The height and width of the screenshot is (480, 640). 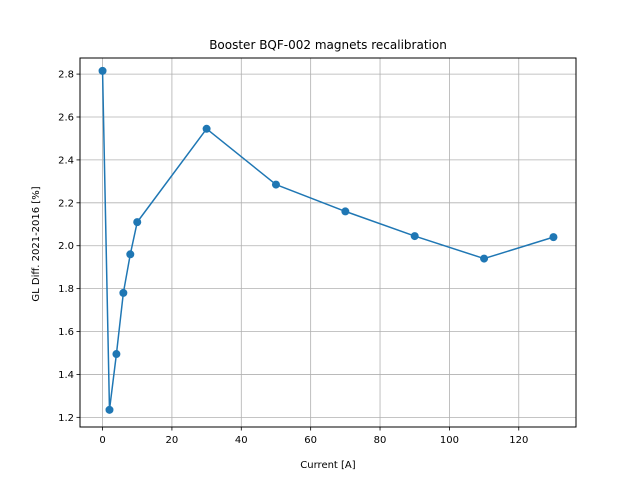 What do you see at coordinates (36, 243) in the screenshot?
I see `y-axis-label: GL Diff. 2021-2016 [%]` at bounding box center [36, 243].